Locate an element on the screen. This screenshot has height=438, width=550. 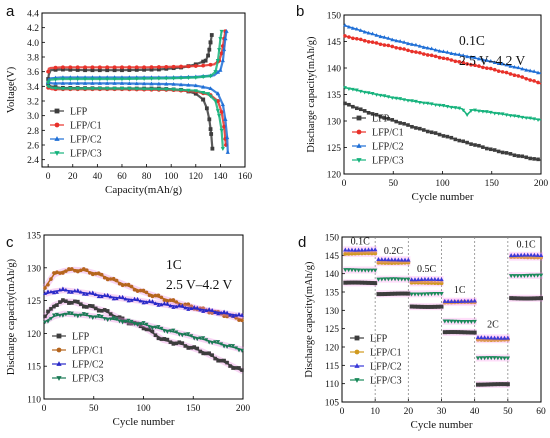
y-tick-label: 3.6 is located at coordinates (33, 73).